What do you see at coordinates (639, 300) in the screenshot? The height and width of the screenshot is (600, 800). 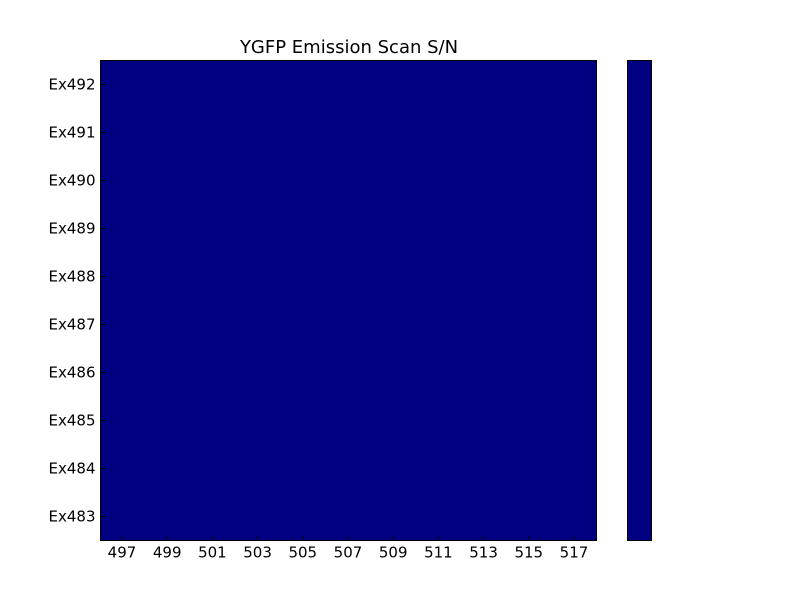 I see `colorbar` at bounding box center [639, 300].